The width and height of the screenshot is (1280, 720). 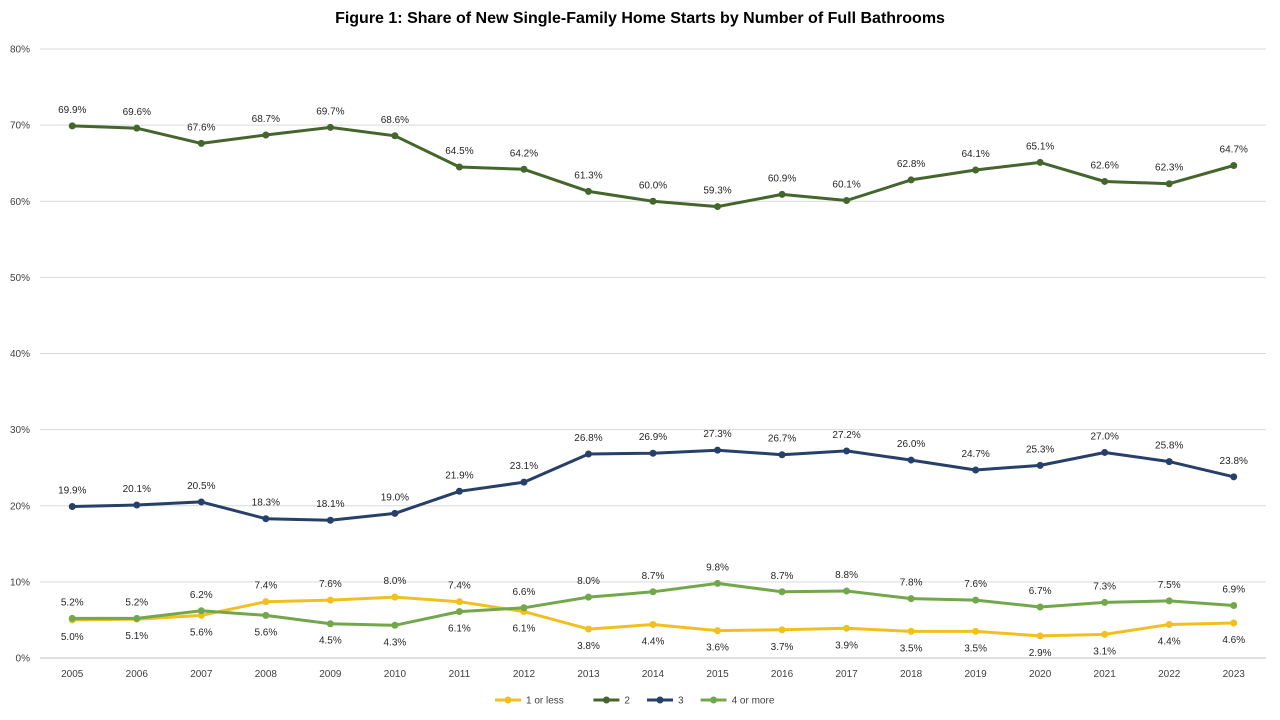 What do you see at coordinates (1169, 674) in the screenshot?
I see `x-tick-label: 2022` at bounding box center [1169, 674].